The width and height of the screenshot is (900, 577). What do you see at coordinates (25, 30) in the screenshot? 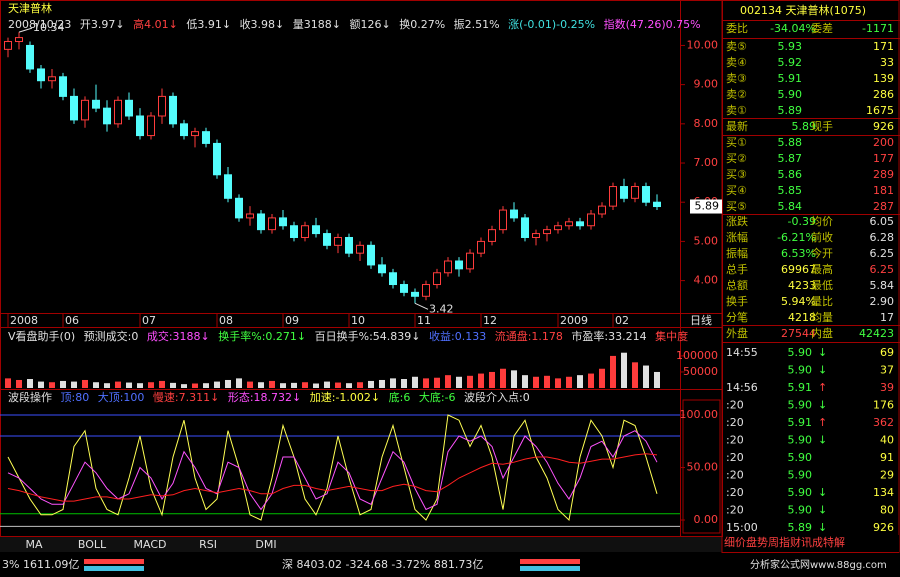
I see `annotation-line` at bounding box center [25, 30].